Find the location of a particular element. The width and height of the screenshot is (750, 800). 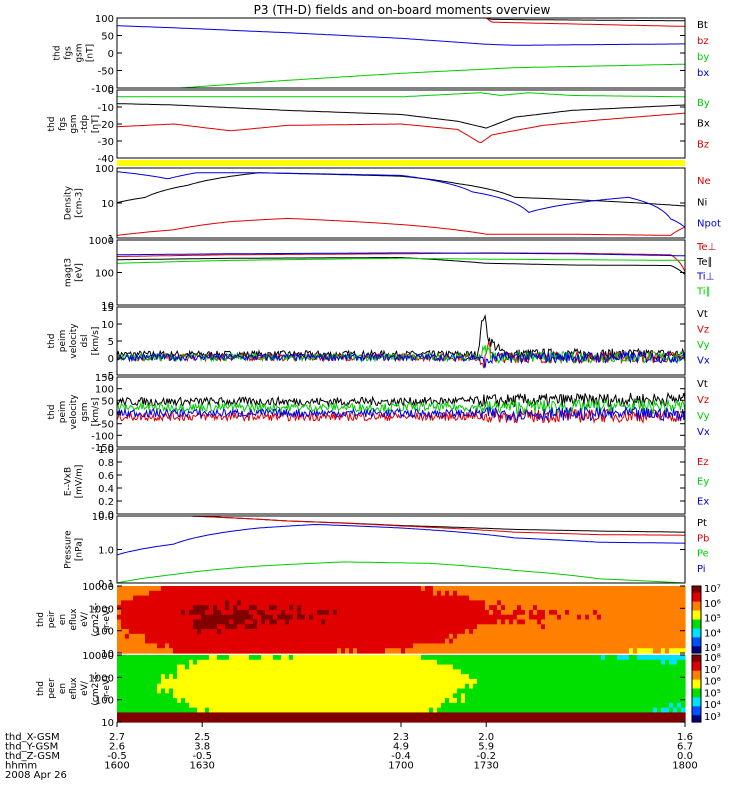

colorbar-cell is located at coordinates (696, 703).